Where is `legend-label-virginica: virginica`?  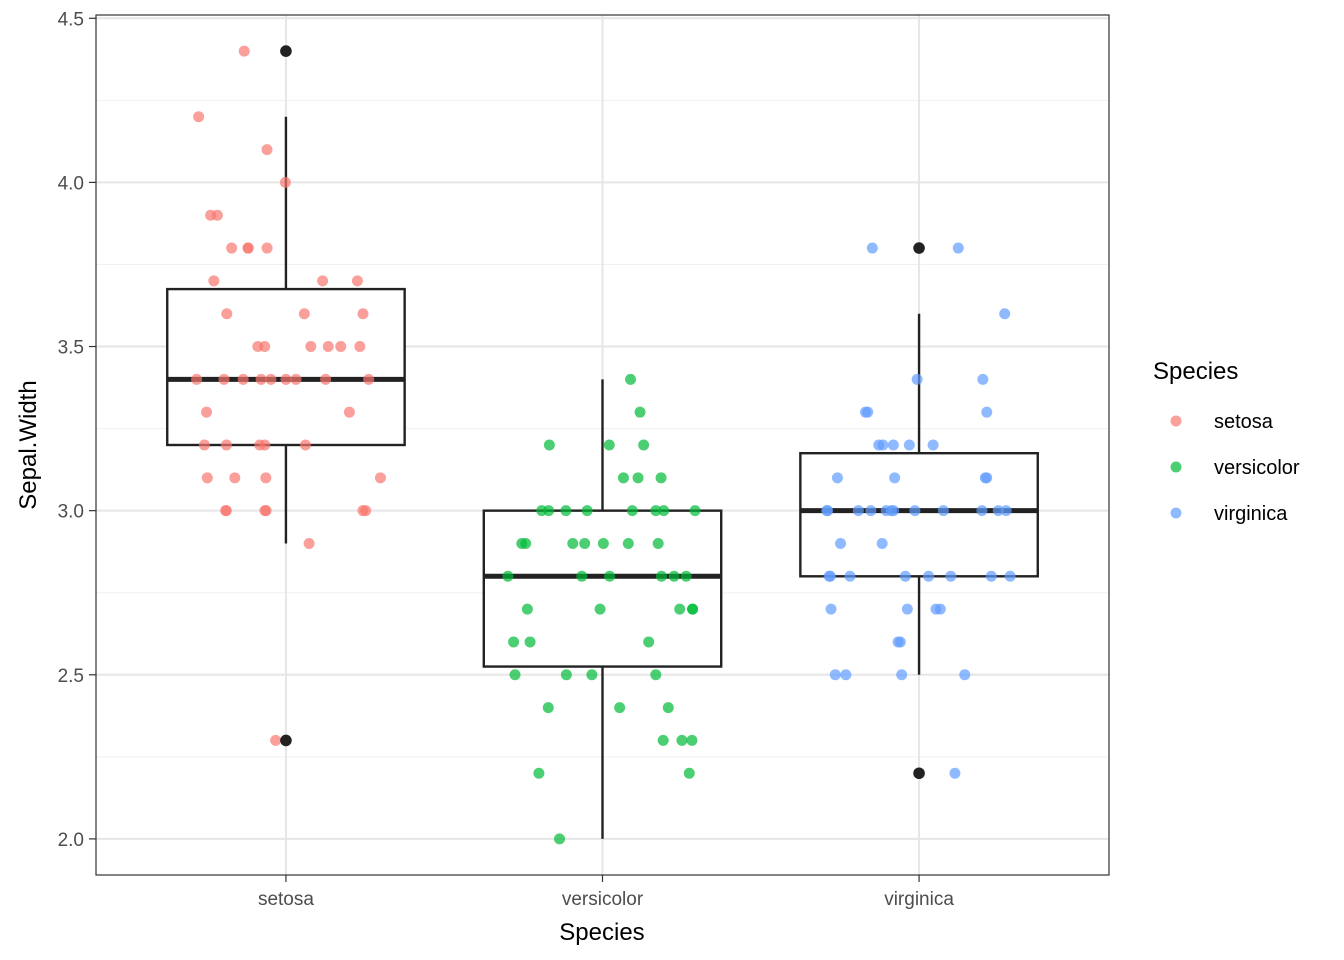 legend-label-virginica: virginica is located at coordinates (1251, 514).